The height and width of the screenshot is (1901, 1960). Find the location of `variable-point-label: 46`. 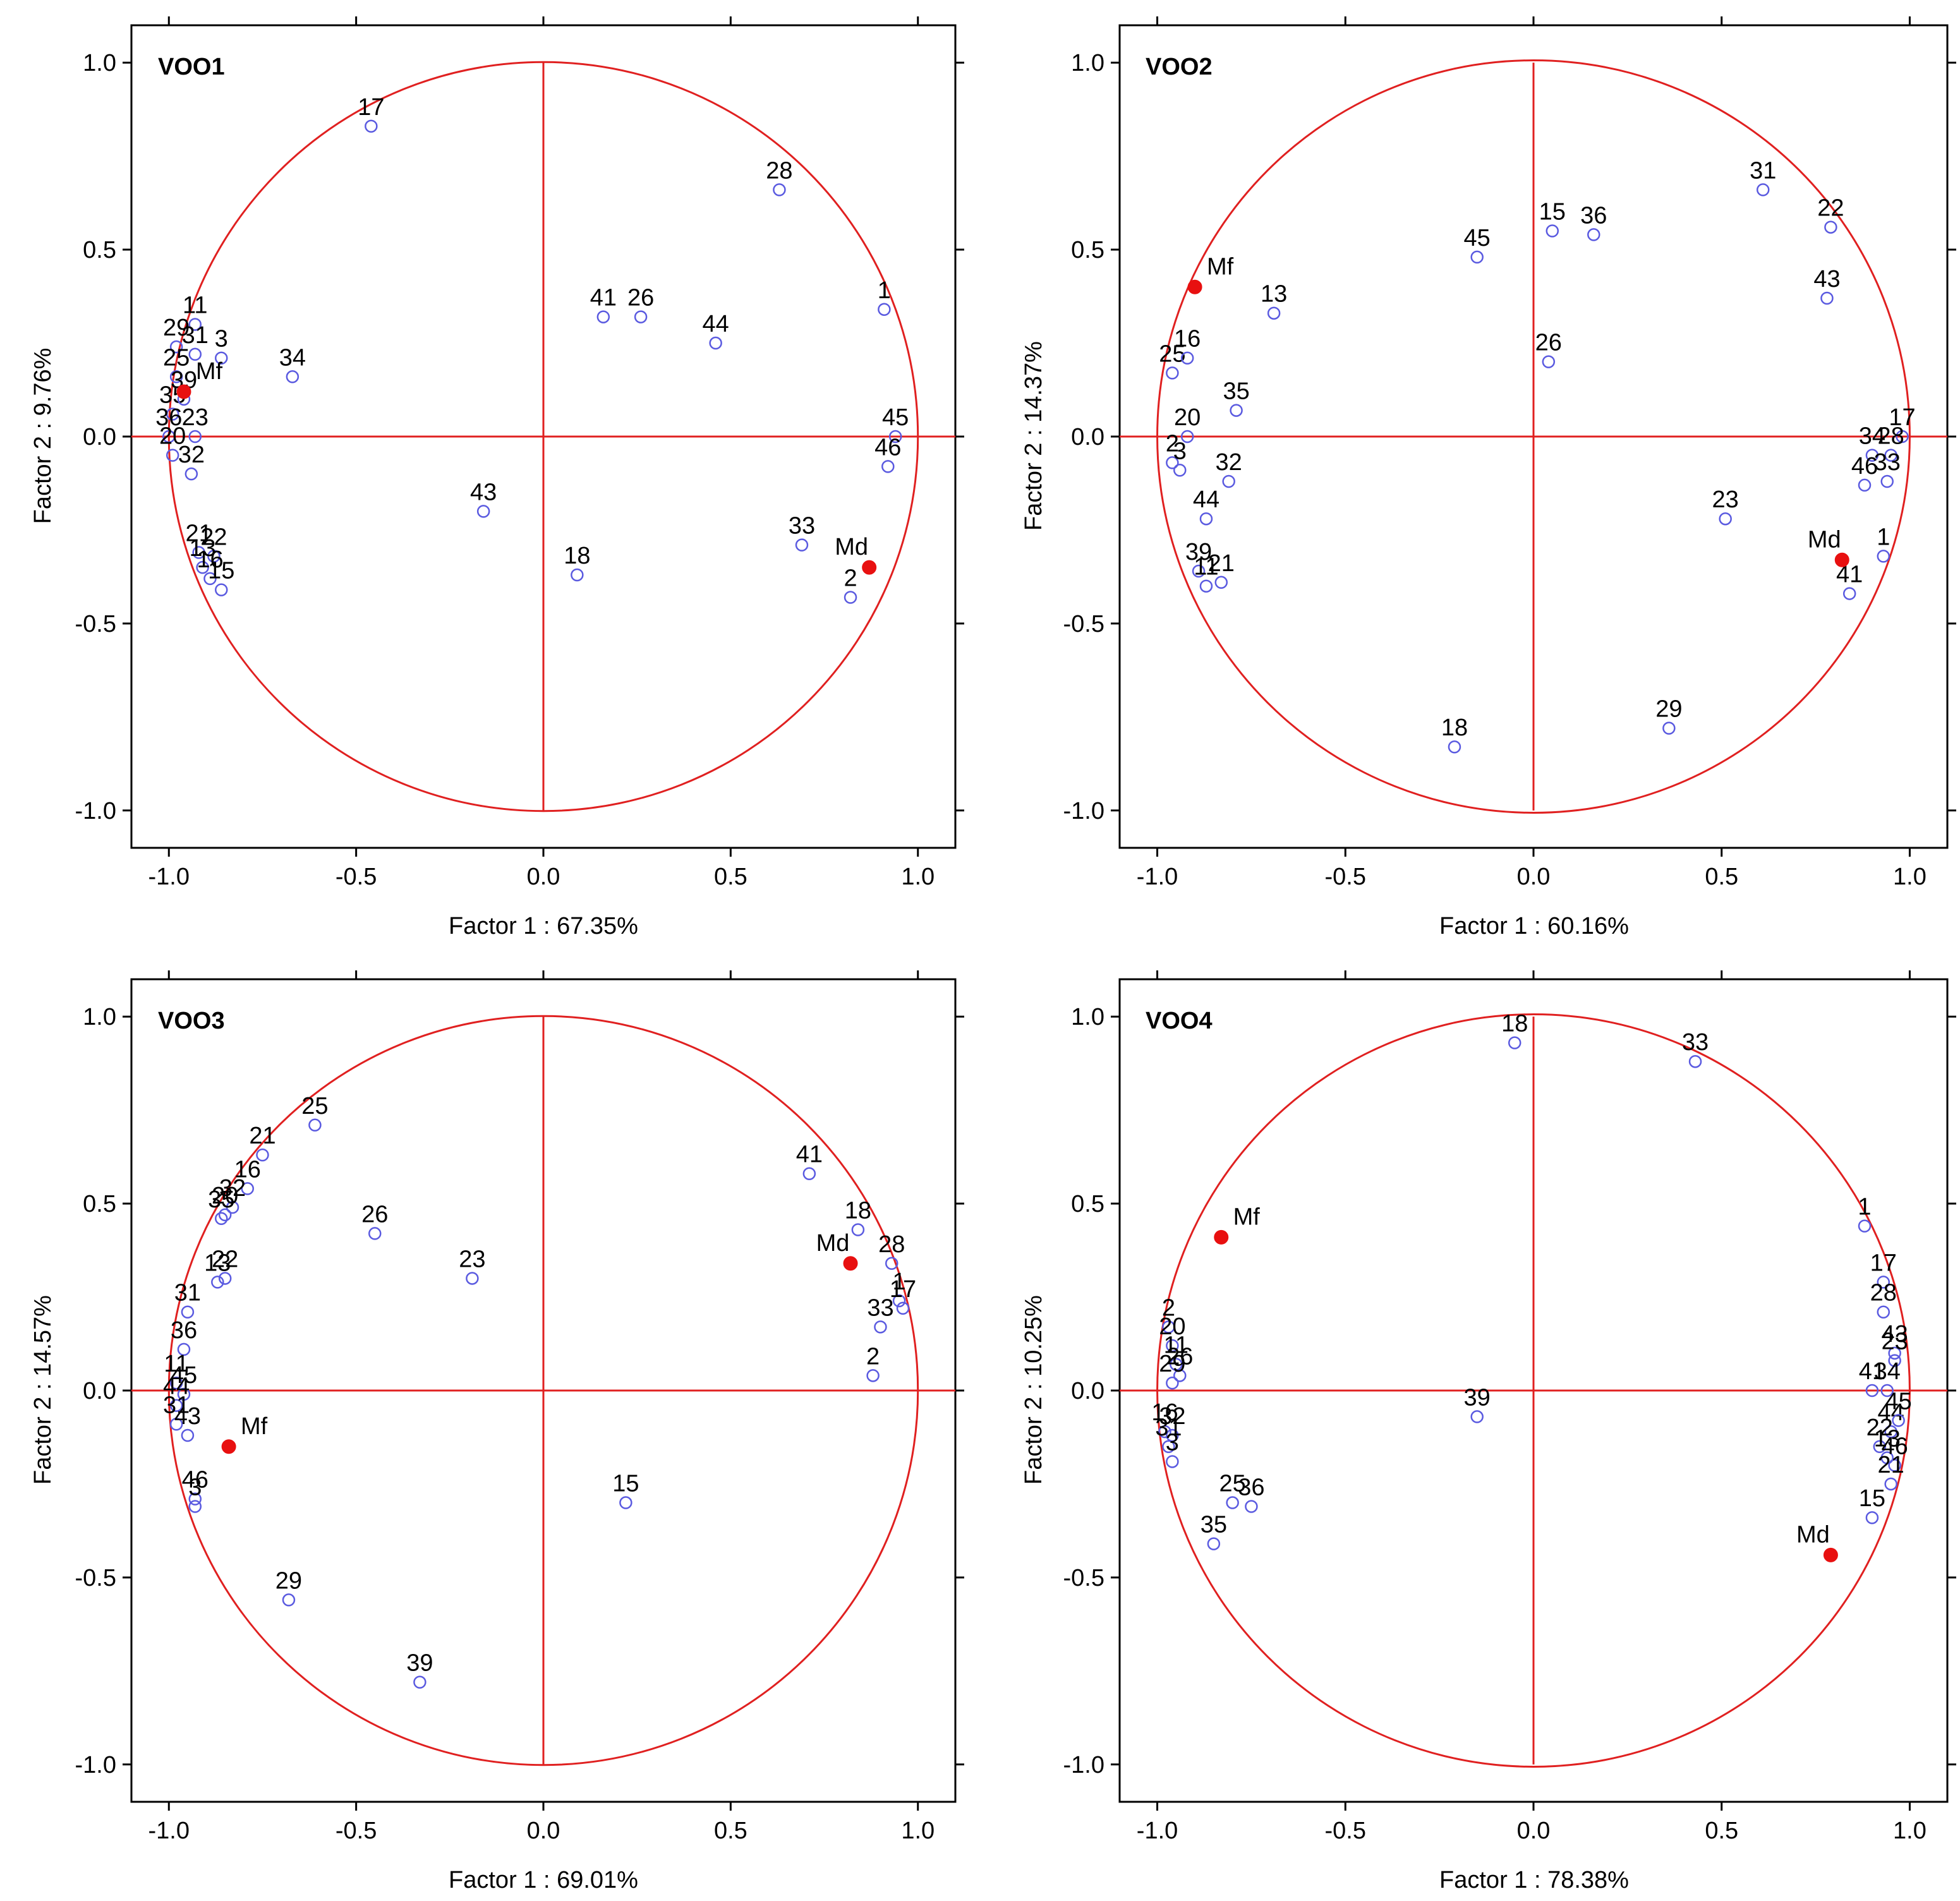

variable-point-label: 46 is located at coordinates (195, 1480).